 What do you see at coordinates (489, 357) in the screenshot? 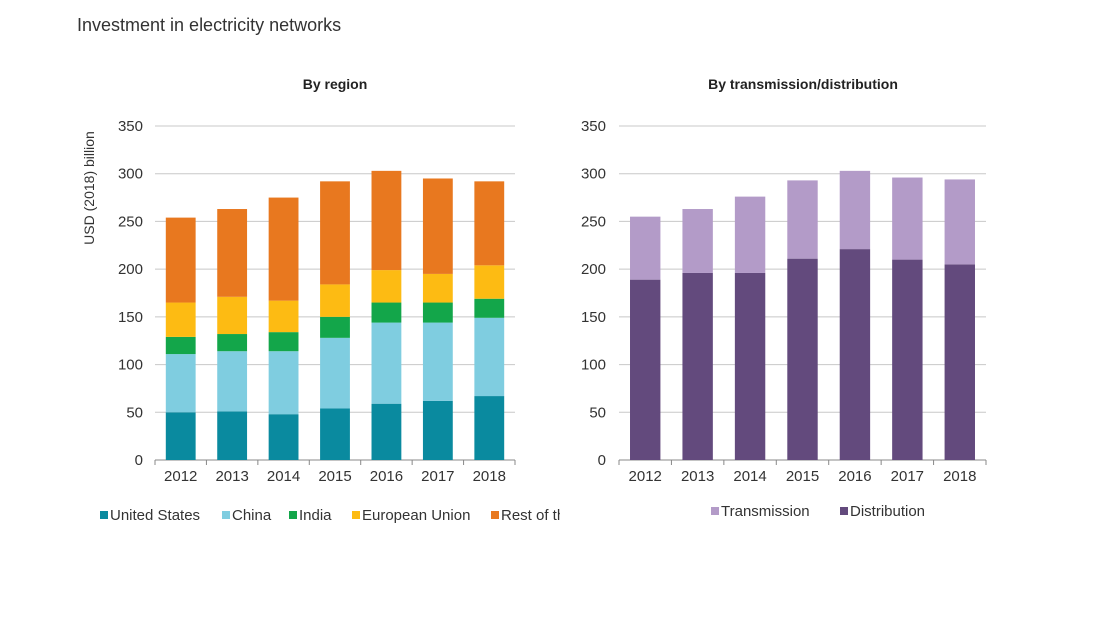
I see `bar-china-2018` at bounding box center [489, 357].